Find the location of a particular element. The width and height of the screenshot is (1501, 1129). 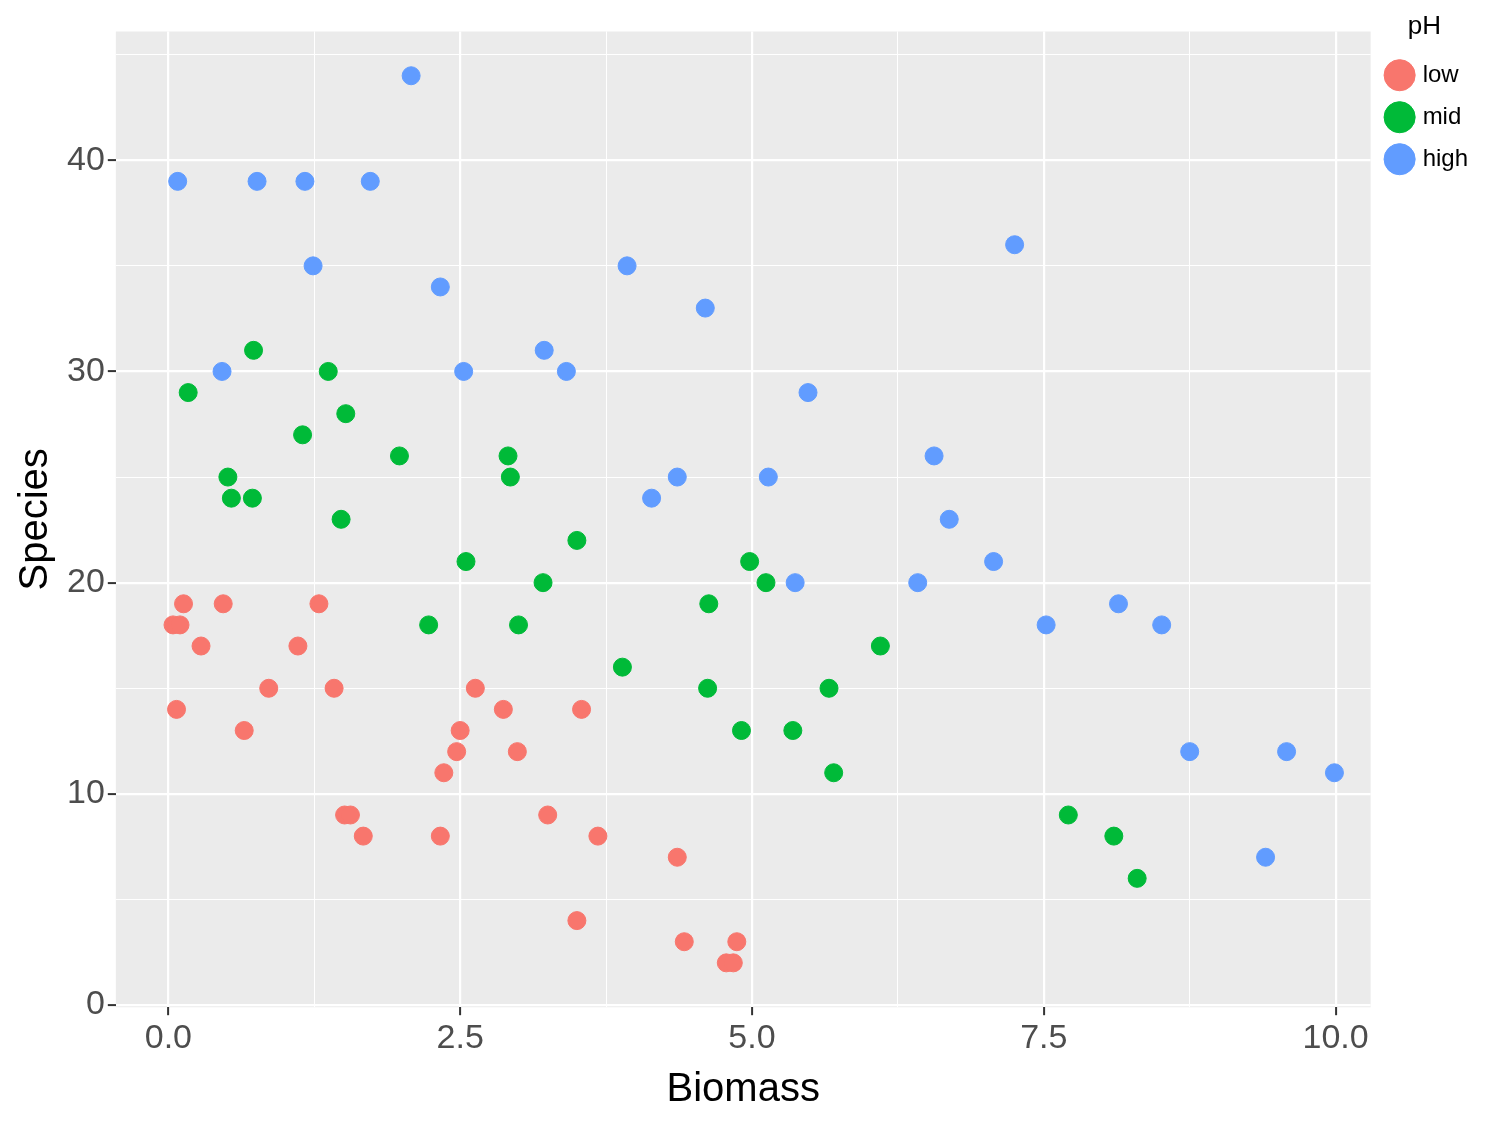

y-tick-label: 30 is located at coordinates (85, 368).